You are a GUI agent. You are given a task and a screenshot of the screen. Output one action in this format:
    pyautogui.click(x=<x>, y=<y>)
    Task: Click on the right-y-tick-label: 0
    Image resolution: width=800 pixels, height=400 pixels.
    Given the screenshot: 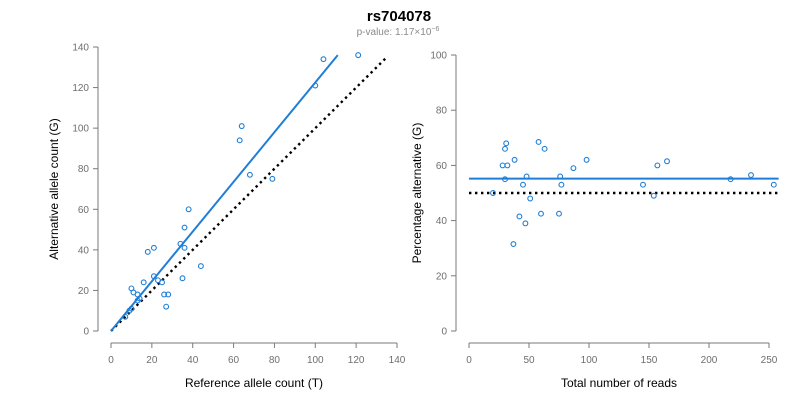 What is the action you would take?
    pyautogui.click(x=444, y=332)
    